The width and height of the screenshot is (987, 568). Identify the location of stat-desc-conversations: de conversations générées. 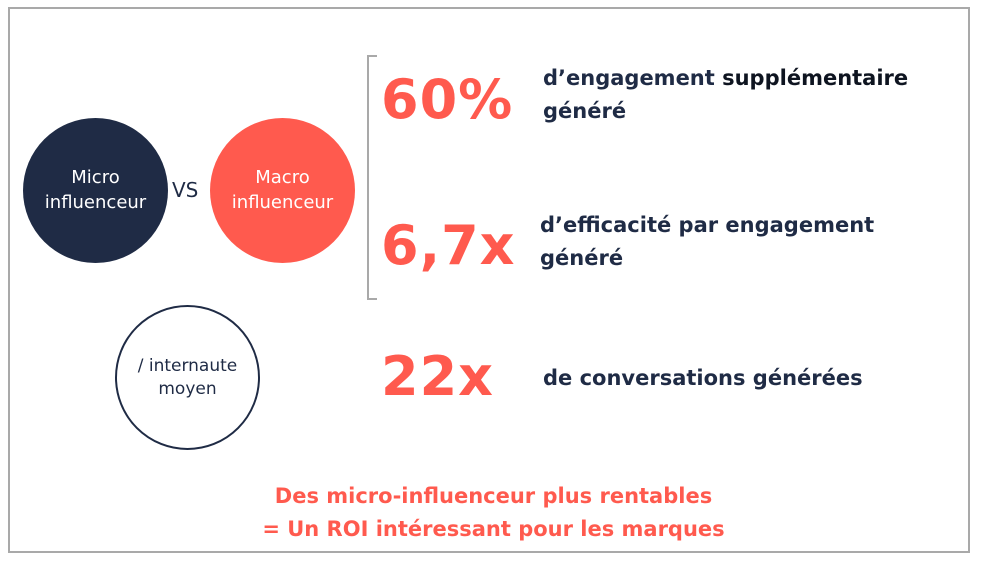
(703, 378).